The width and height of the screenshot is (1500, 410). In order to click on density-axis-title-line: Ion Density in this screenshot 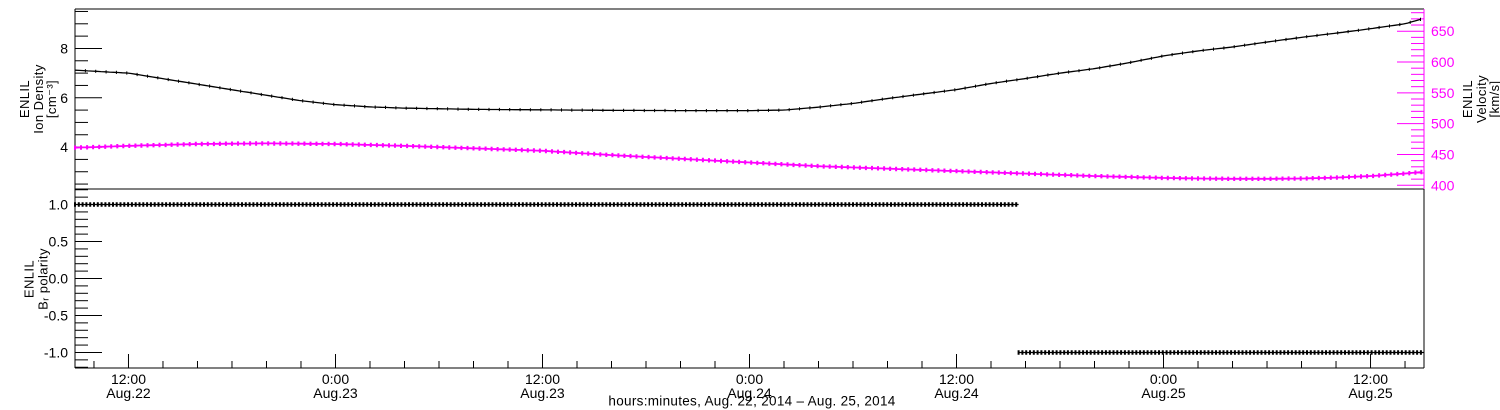, I will do `click(38, 99)`.